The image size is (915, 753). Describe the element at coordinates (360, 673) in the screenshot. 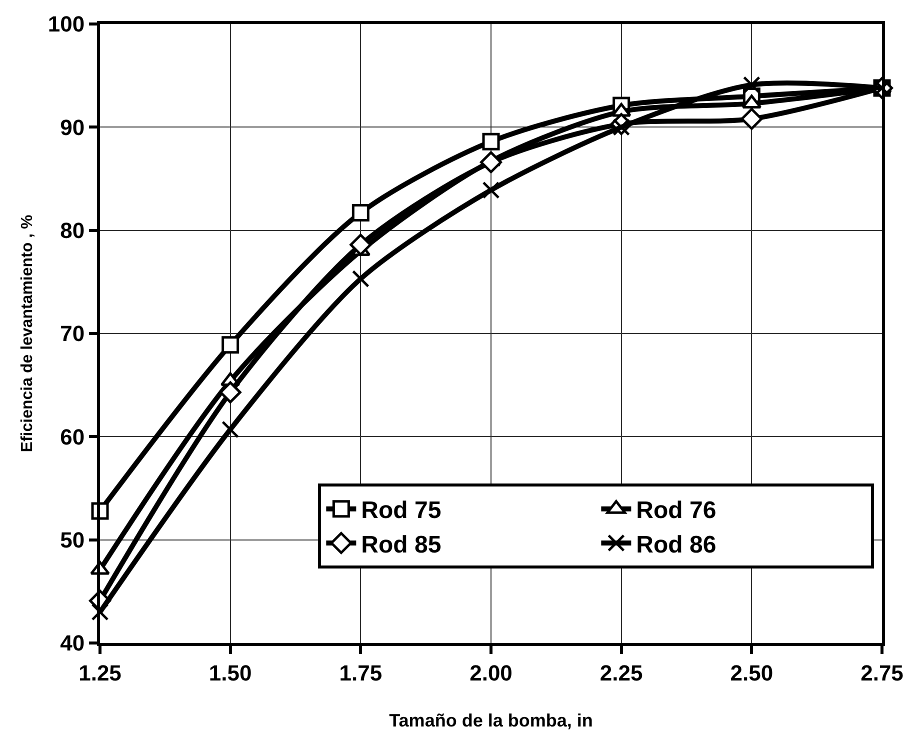

I see `x-tick-label: 1.75` at that location.